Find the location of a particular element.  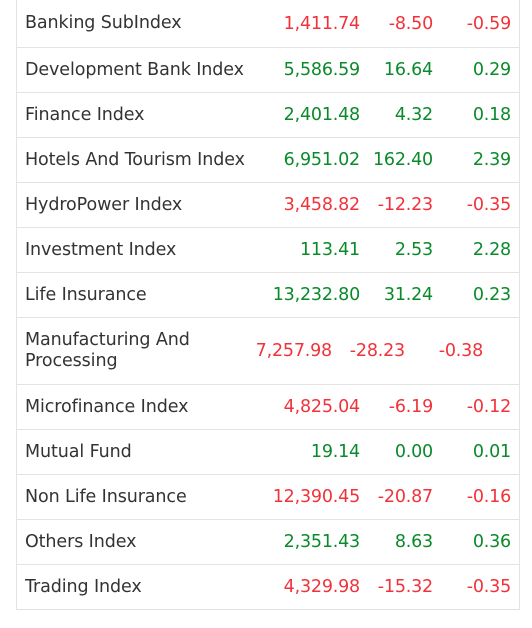

index-value: 13,232.80 is located at coordinates (316, 295).